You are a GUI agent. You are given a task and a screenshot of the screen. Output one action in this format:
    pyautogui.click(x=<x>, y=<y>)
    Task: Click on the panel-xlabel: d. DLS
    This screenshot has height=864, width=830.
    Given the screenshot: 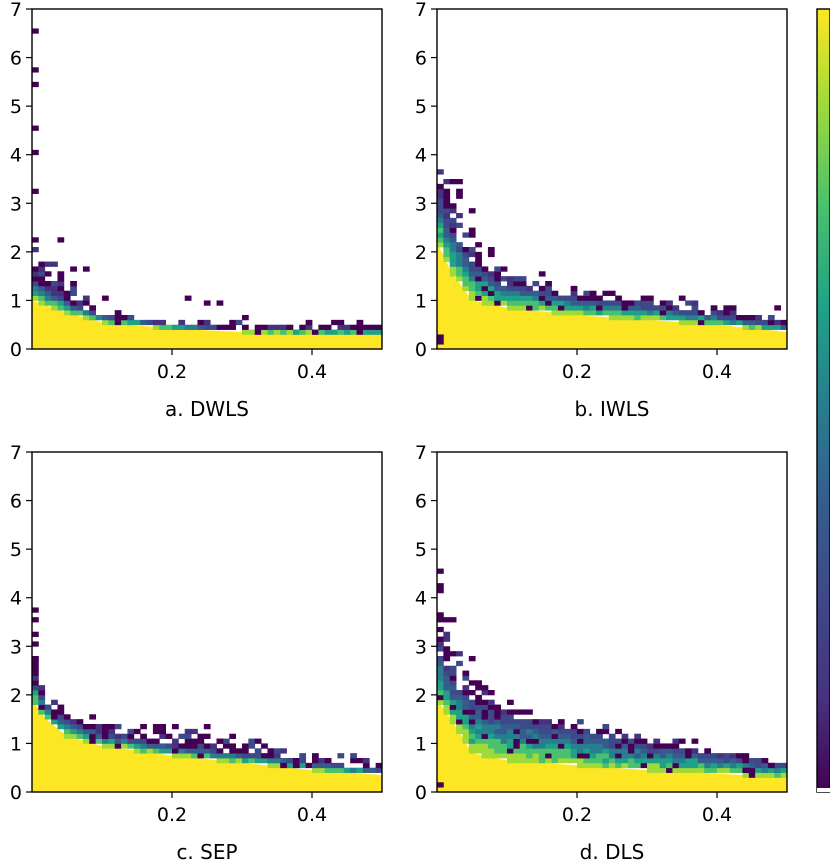 What is the action you would take?
    pyautogui.click(x=612, y=852)
    